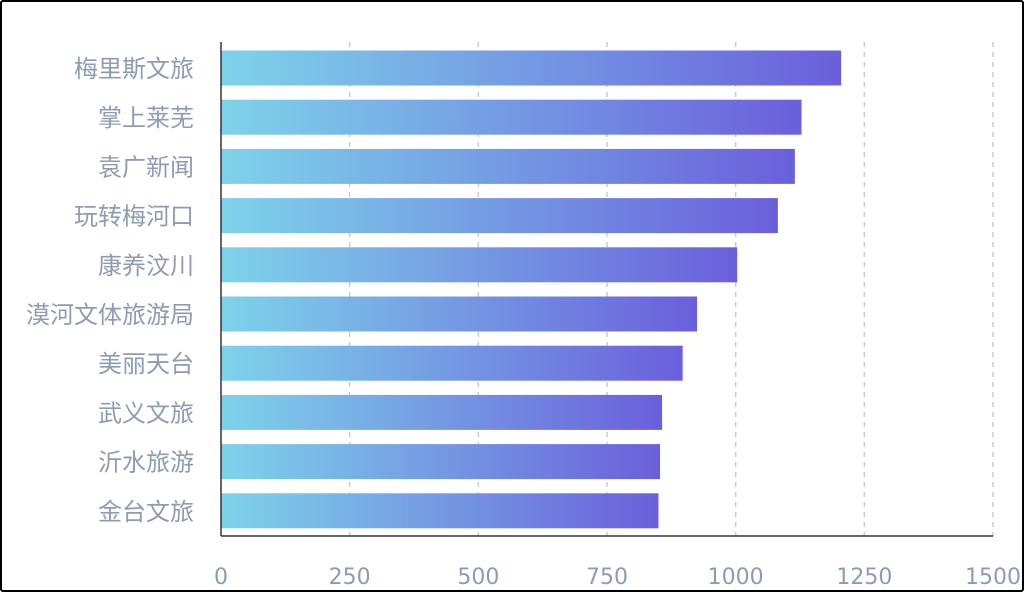  I want to click on category-label: 沂水旅游, so click(146, 463).